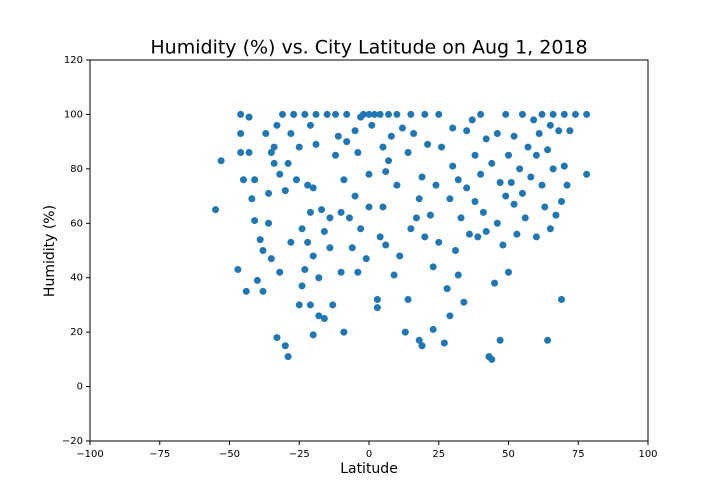 The width and height of the screenshot is (720, 504). Describe the element at coordinates (647, 454) in the screenshot. I see `x-tick-label: 100` at that location.